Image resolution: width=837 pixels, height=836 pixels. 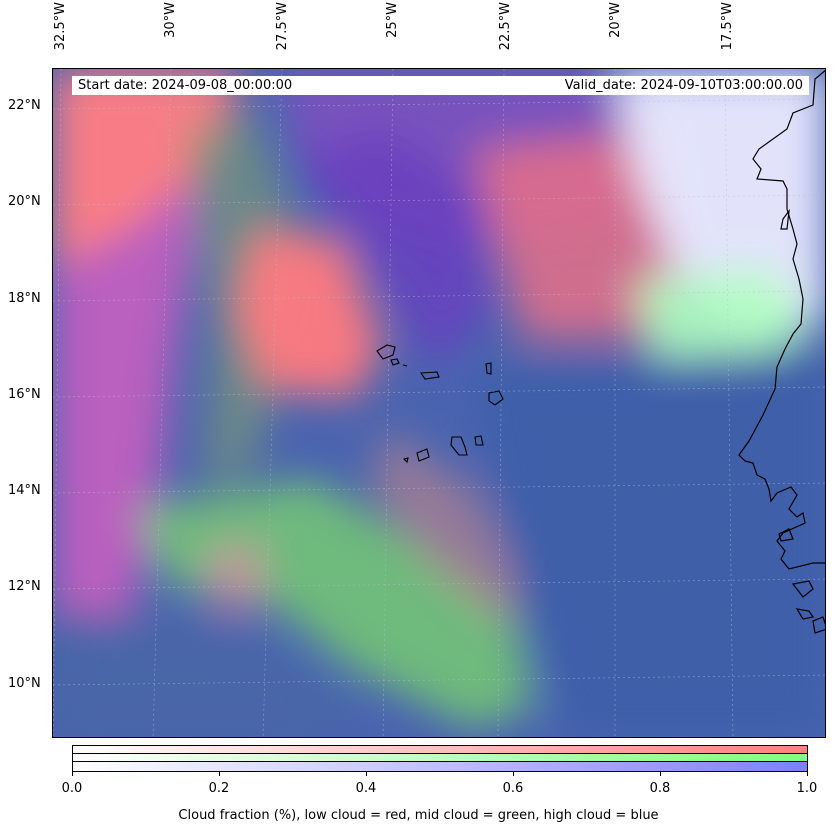 I want to click on cape-verde-islands, so click(x=440, y=404).